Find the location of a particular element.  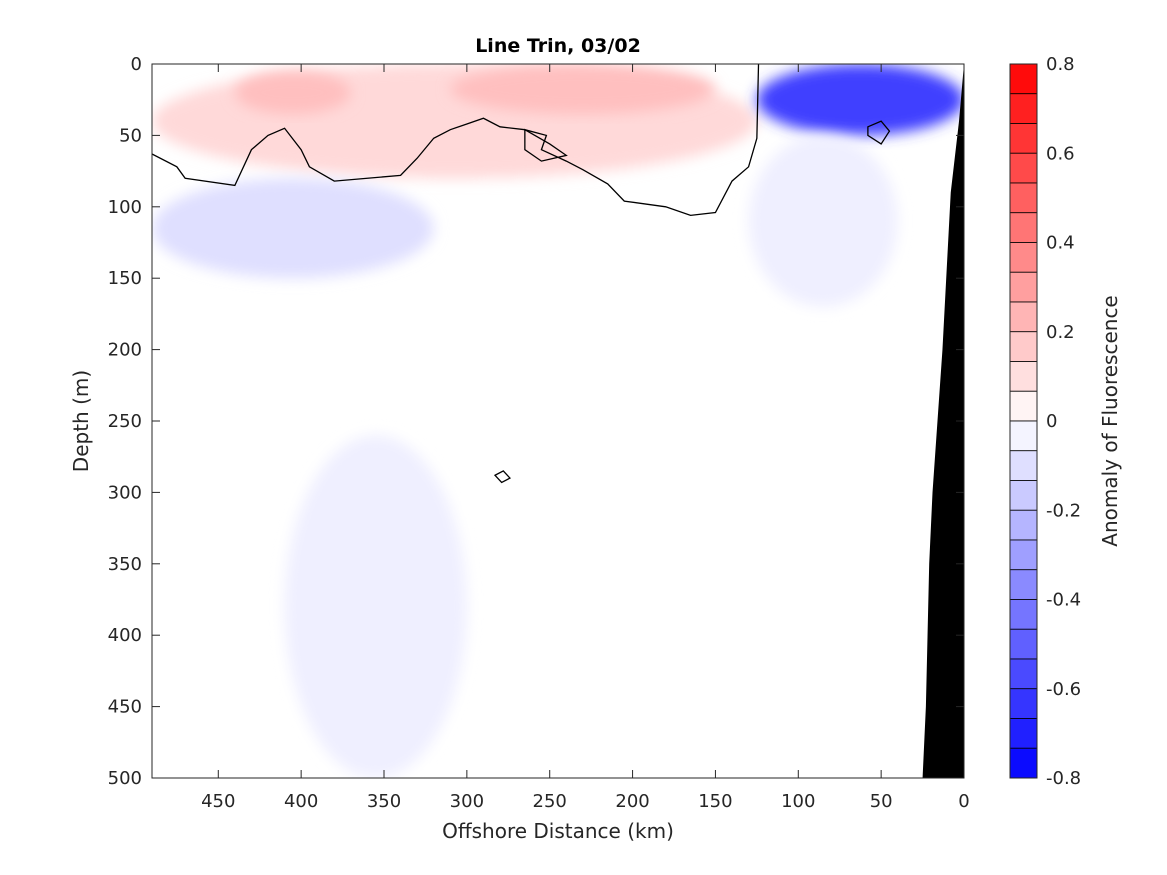

x-tick-label: 450 is located at coordinates (218, 801).